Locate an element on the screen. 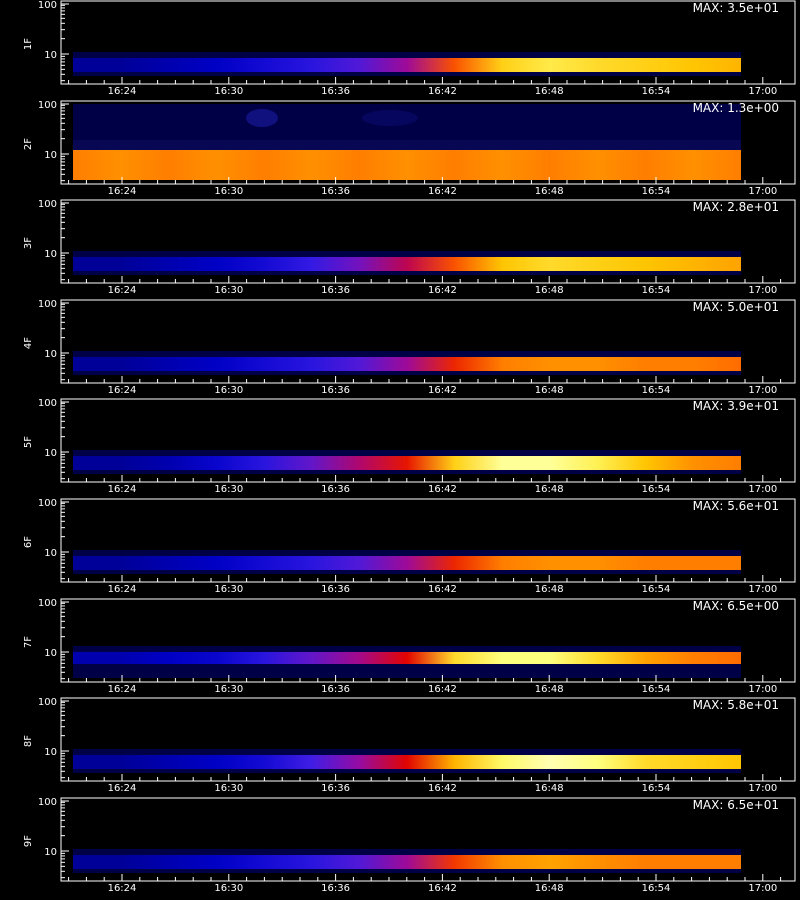 This screenshot has height=900, width=800. max-label: MAX: 5.0e+01 is located at coordinates (736, 307).